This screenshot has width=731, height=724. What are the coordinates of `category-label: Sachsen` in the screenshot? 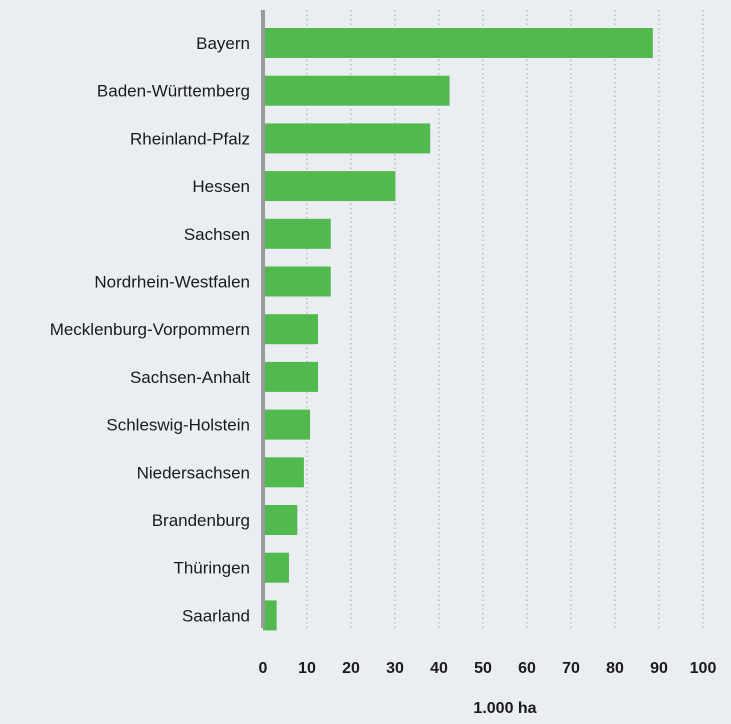 It's located at (217, 234).